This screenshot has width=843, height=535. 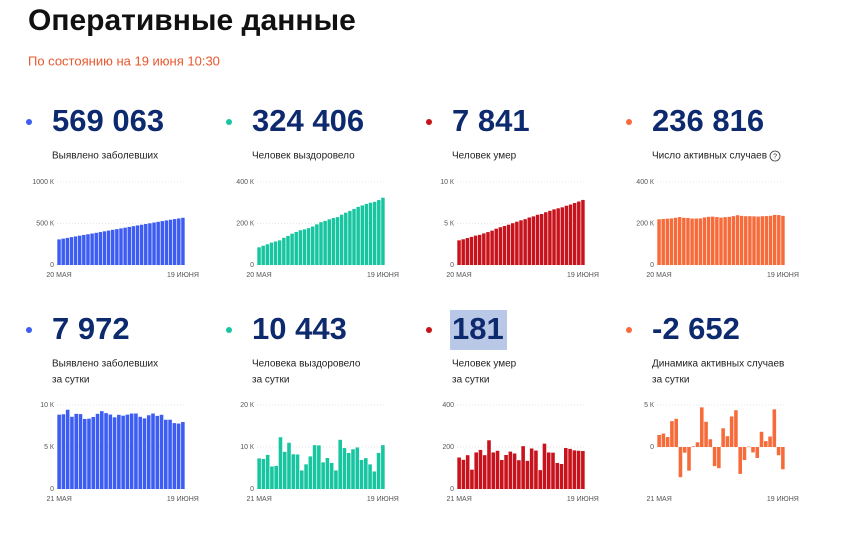 What do you see at coordinates (658, 499) in the screenshot?
I see `x-tick-label: 21 МАЯ` at bounding box center [658, 499].